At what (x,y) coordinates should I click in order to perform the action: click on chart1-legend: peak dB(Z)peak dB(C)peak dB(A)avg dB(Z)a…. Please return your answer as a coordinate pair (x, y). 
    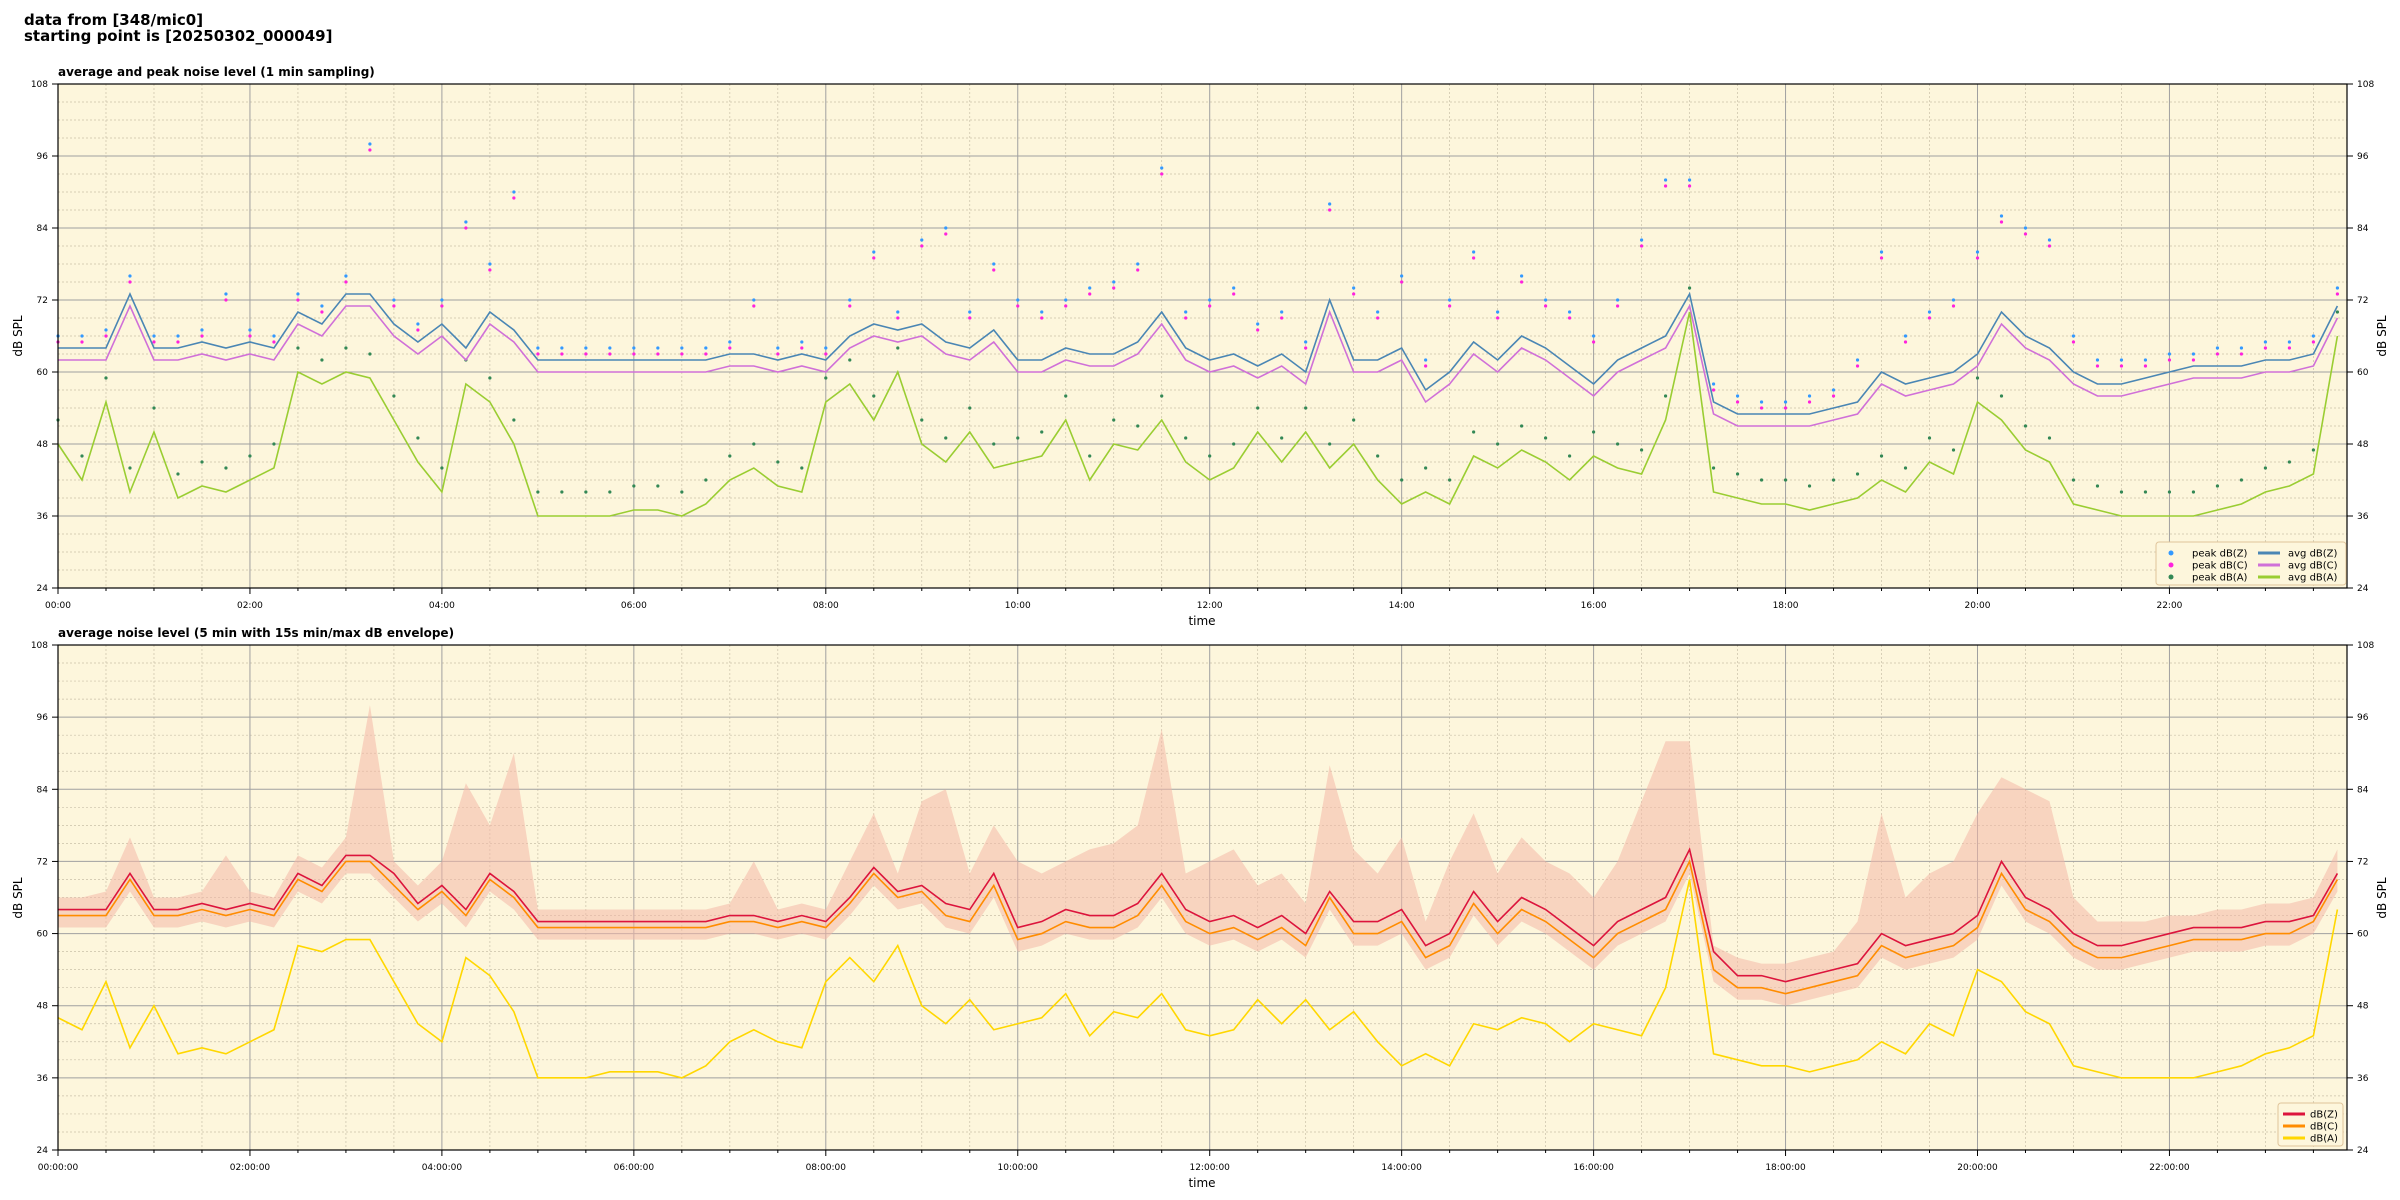
    Looking at the image, I should click on (2251, 563).